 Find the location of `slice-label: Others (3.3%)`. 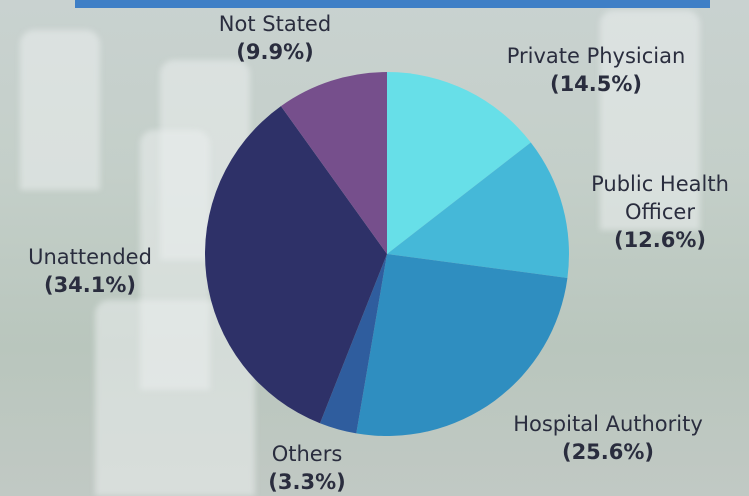

slice-label: Others (3.3%) is located at coordinates (307, 468).